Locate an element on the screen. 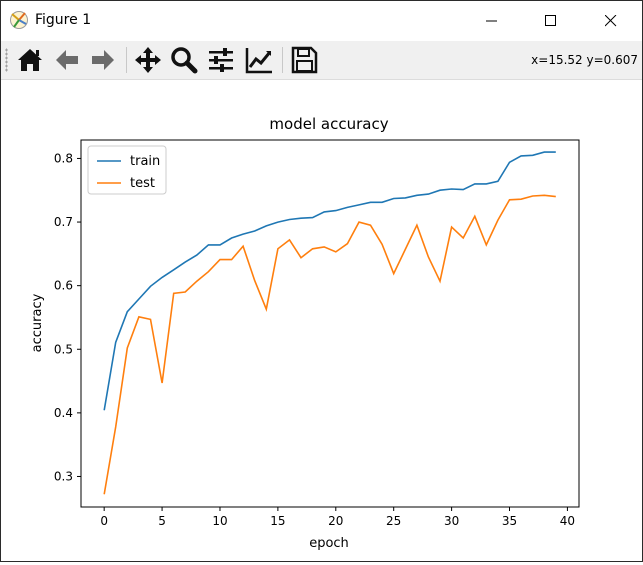 The image size is (643, 565). x-tick-label: 40 is located at coordinates (567, 521).